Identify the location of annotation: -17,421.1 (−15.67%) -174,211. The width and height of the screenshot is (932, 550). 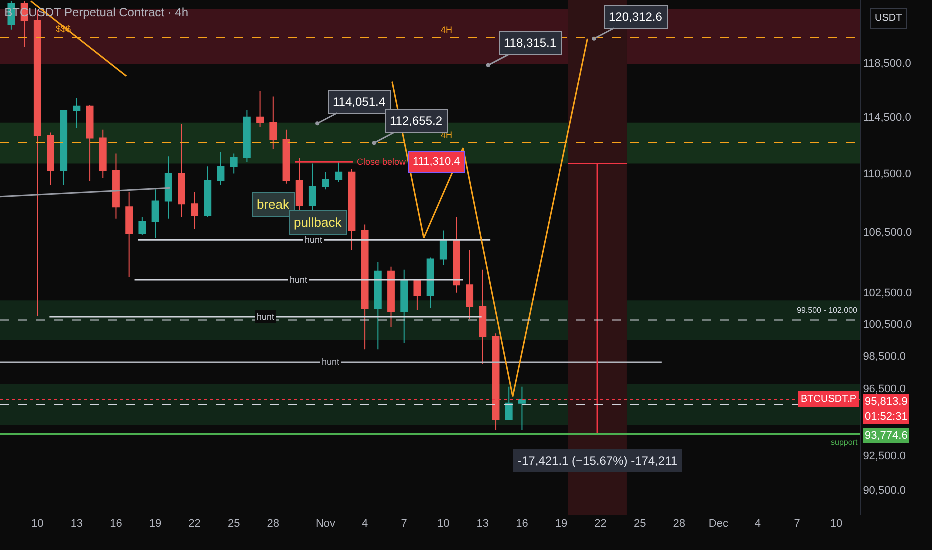
(598, 461).